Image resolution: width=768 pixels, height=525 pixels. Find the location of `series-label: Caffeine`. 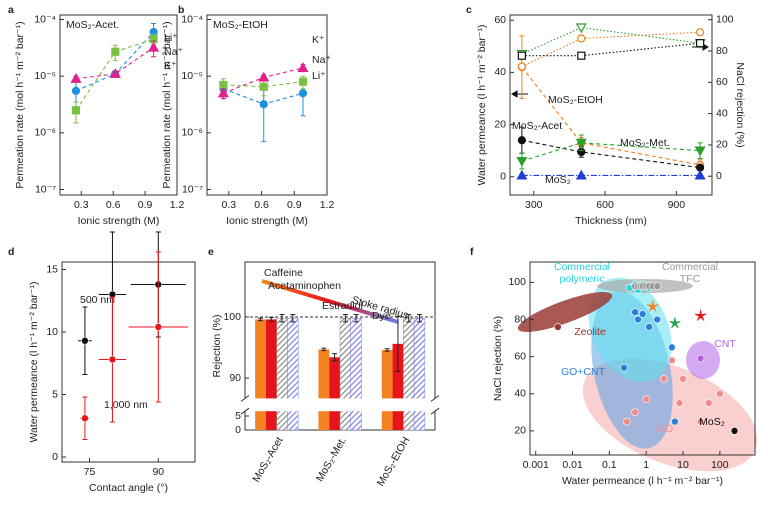

series-label: Caffeine is located at coordinates (283, 273).